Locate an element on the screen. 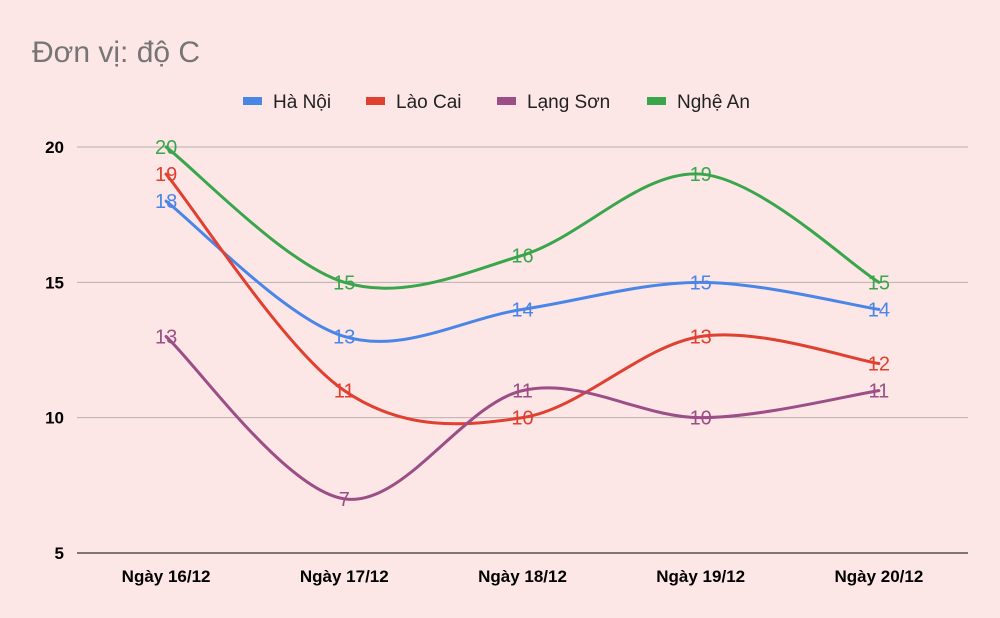  chart-title: Đơn vị: độ C is located at coordinates (116, 52).